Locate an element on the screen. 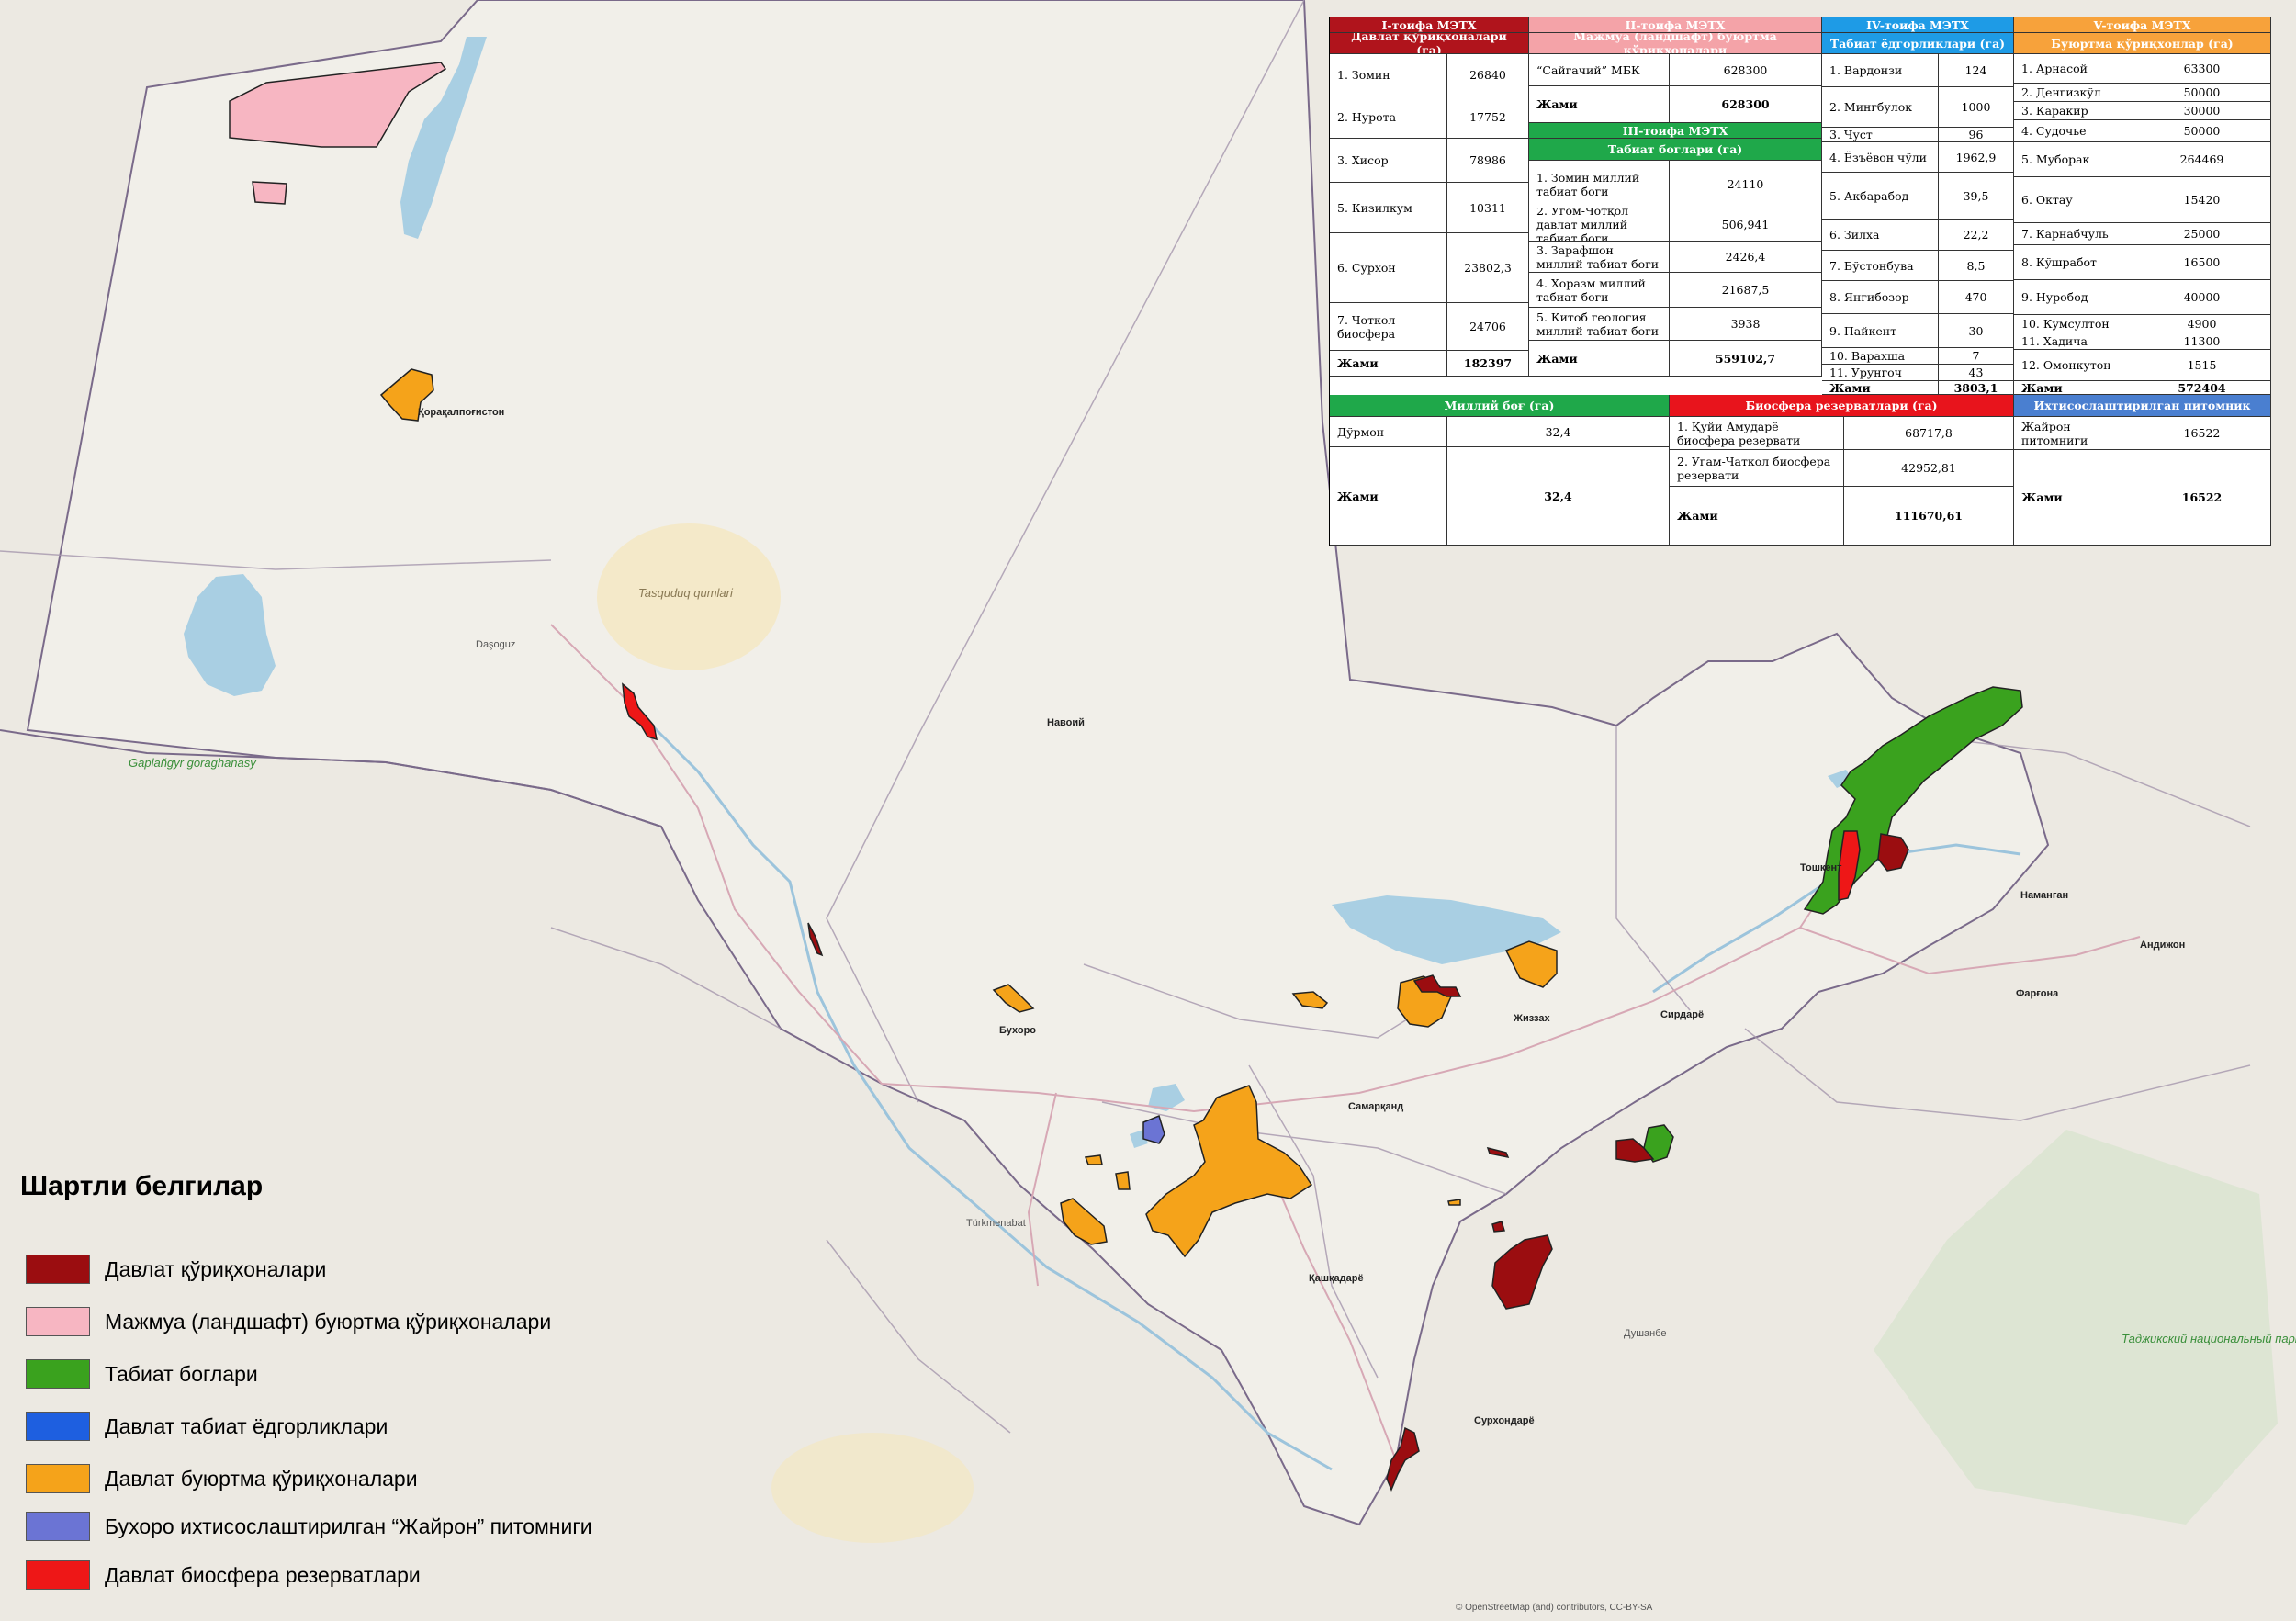 Image resolution: width=2296 pixels, height=1621 pixels. cat1-header: I-тоифа МЭТХ is located at coordinates (1429, 25).